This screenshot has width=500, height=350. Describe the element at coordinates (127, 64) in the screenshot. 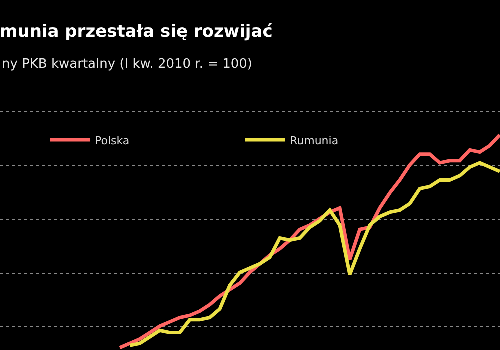

I see `chart-subtitle: ny PKB kwartalny (I kw. 2010 r. = 100)` at that location.